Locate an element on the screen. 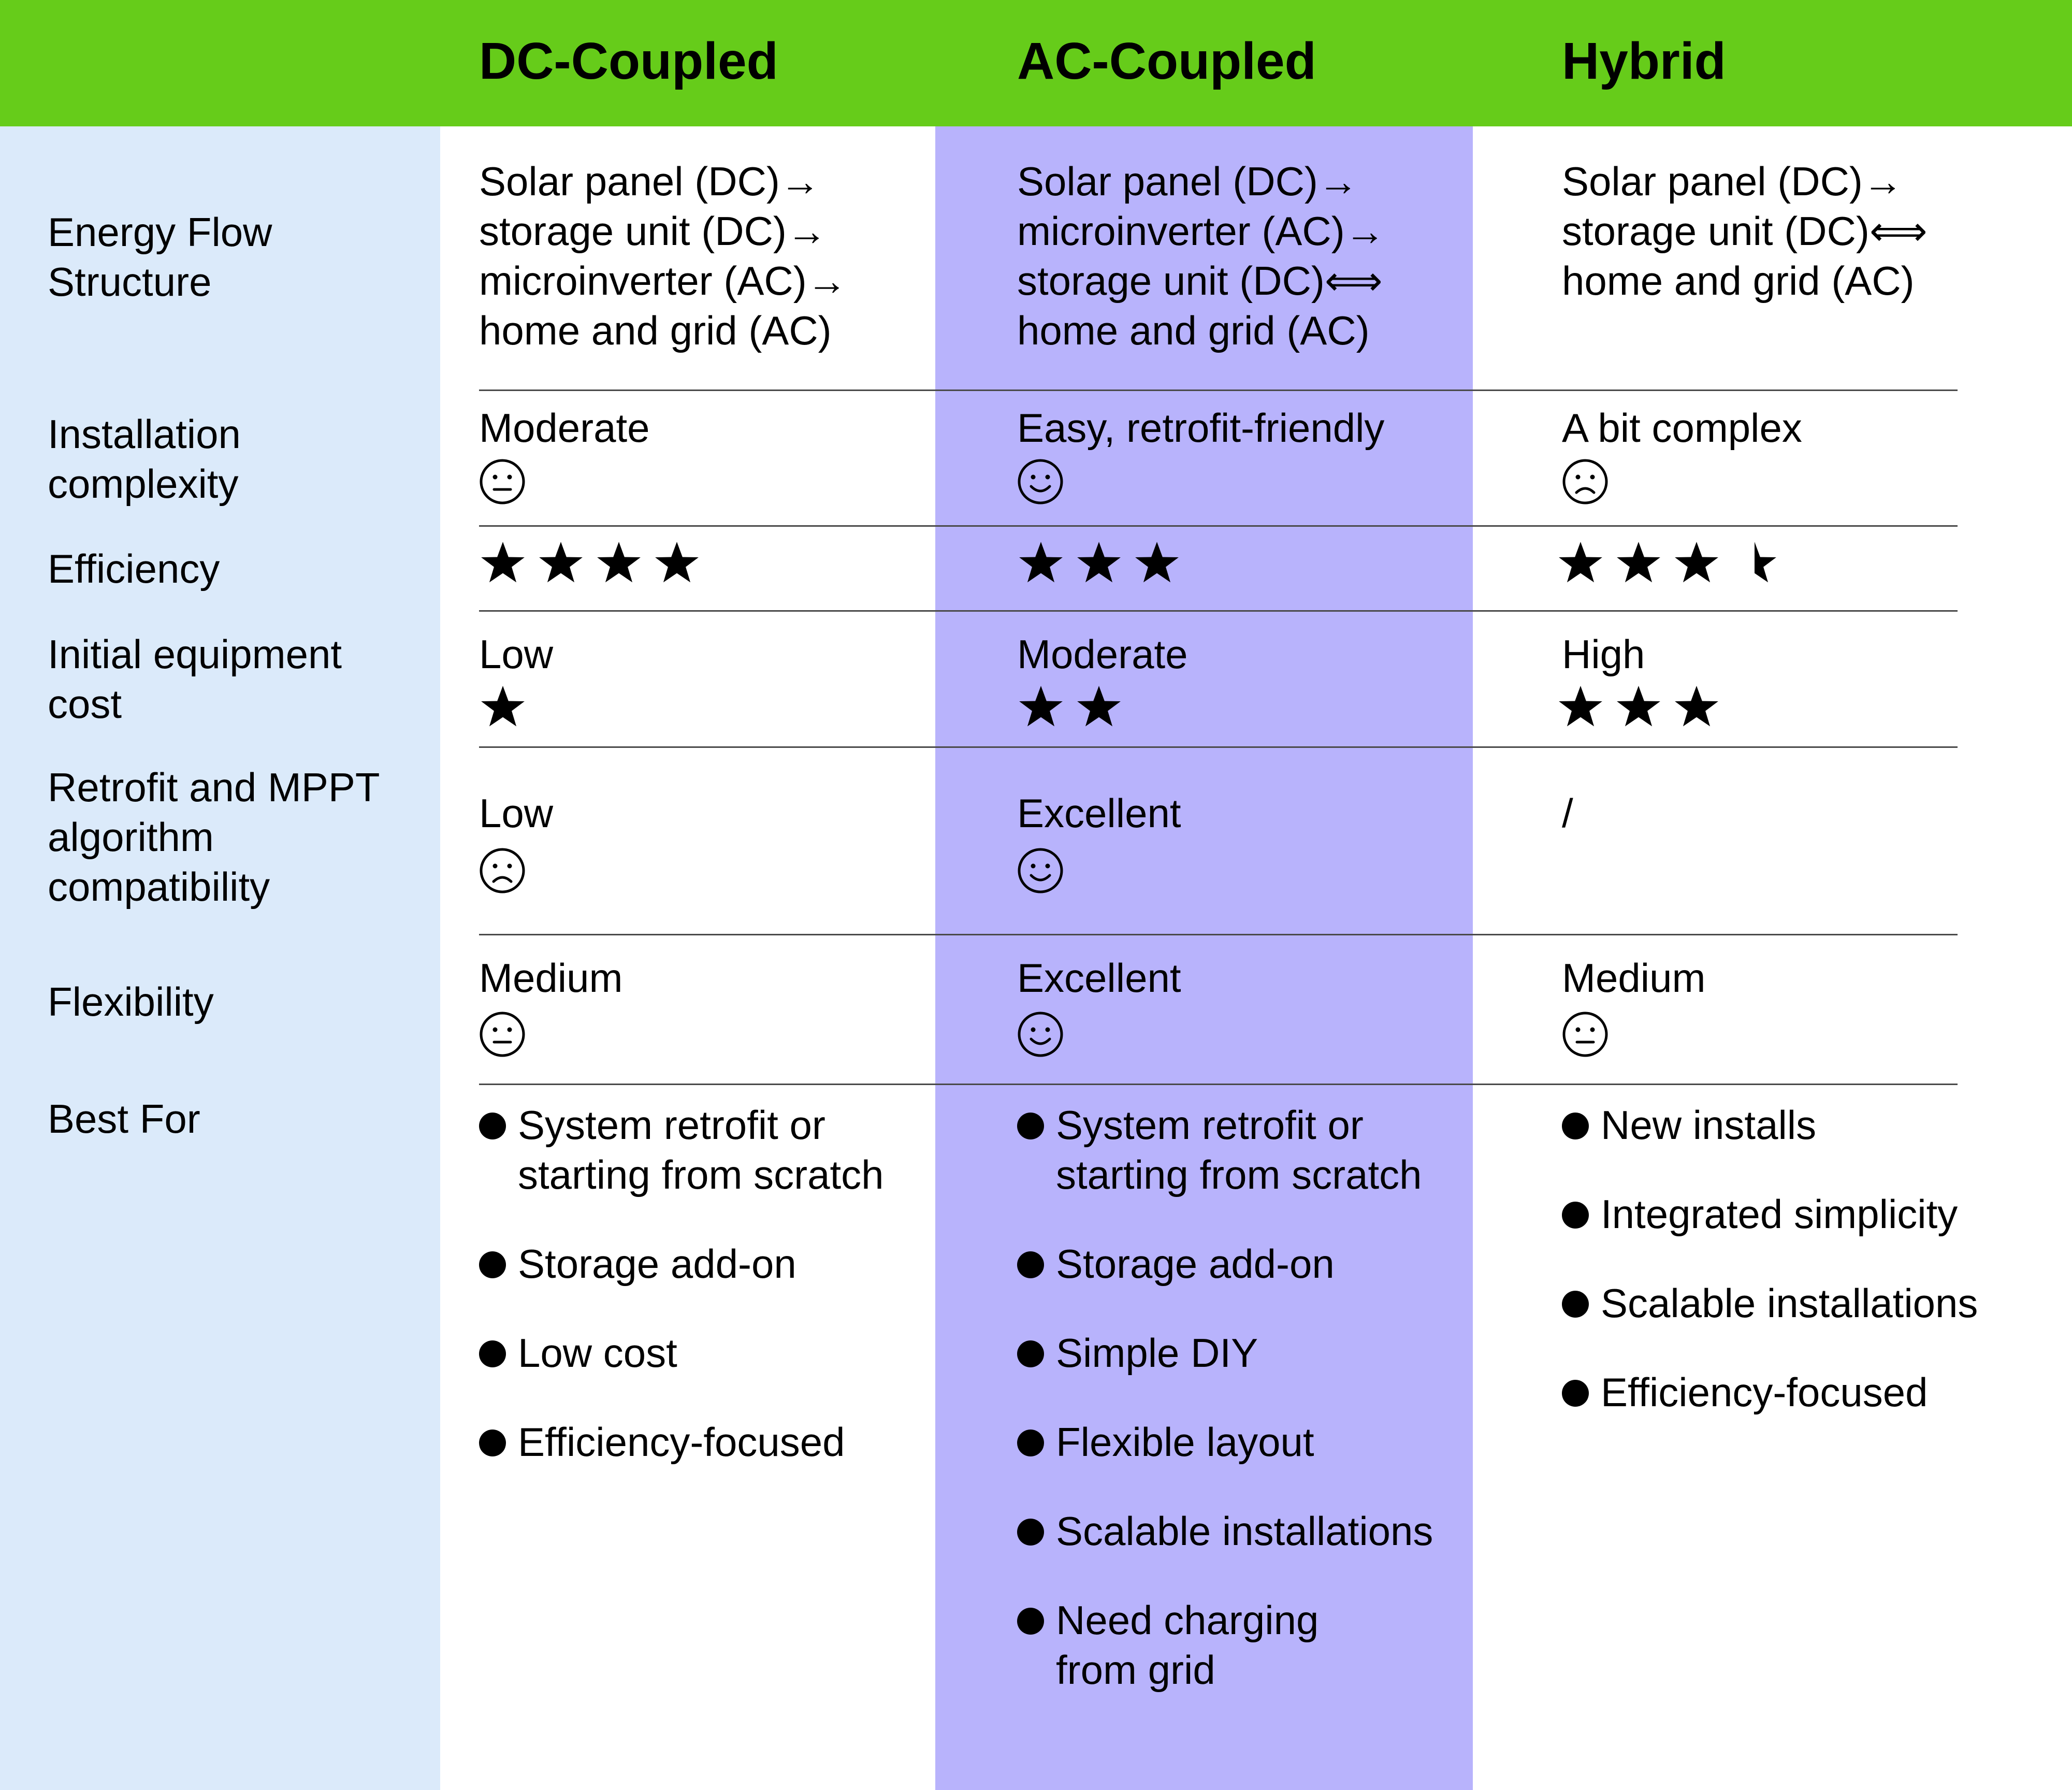 The height and width of the screenshot is (1790, 2072). ac-installation-text: Easy, retrofit-friendly is located at coordinates (1201, 428).